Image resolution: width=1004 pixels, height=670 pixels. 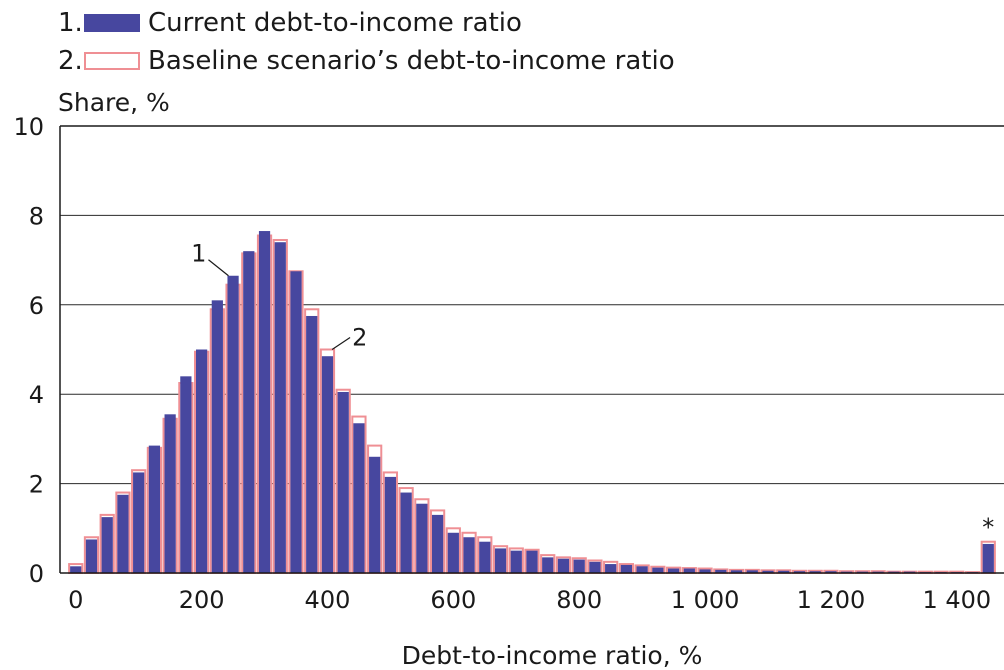 I want to click on x-tick-label: 600, so click(x=453, y=600).